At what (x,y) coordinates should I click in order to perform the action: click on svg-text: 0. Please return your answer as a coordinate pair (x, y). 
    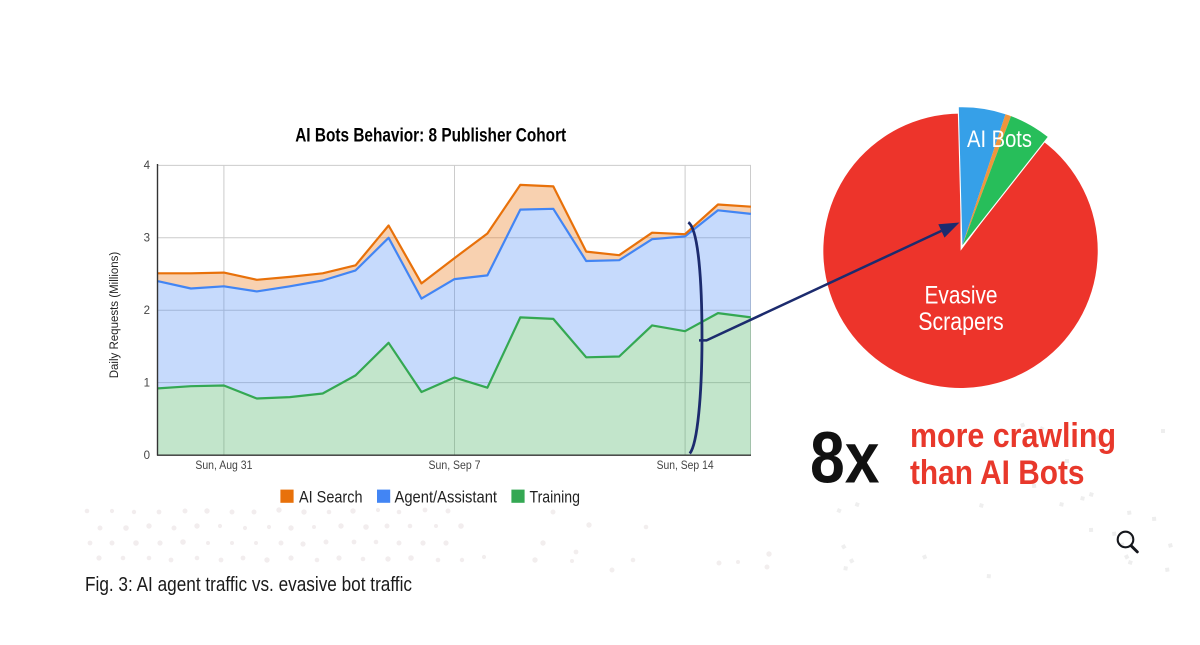
    Looking at the image, I should click on (147, 456).